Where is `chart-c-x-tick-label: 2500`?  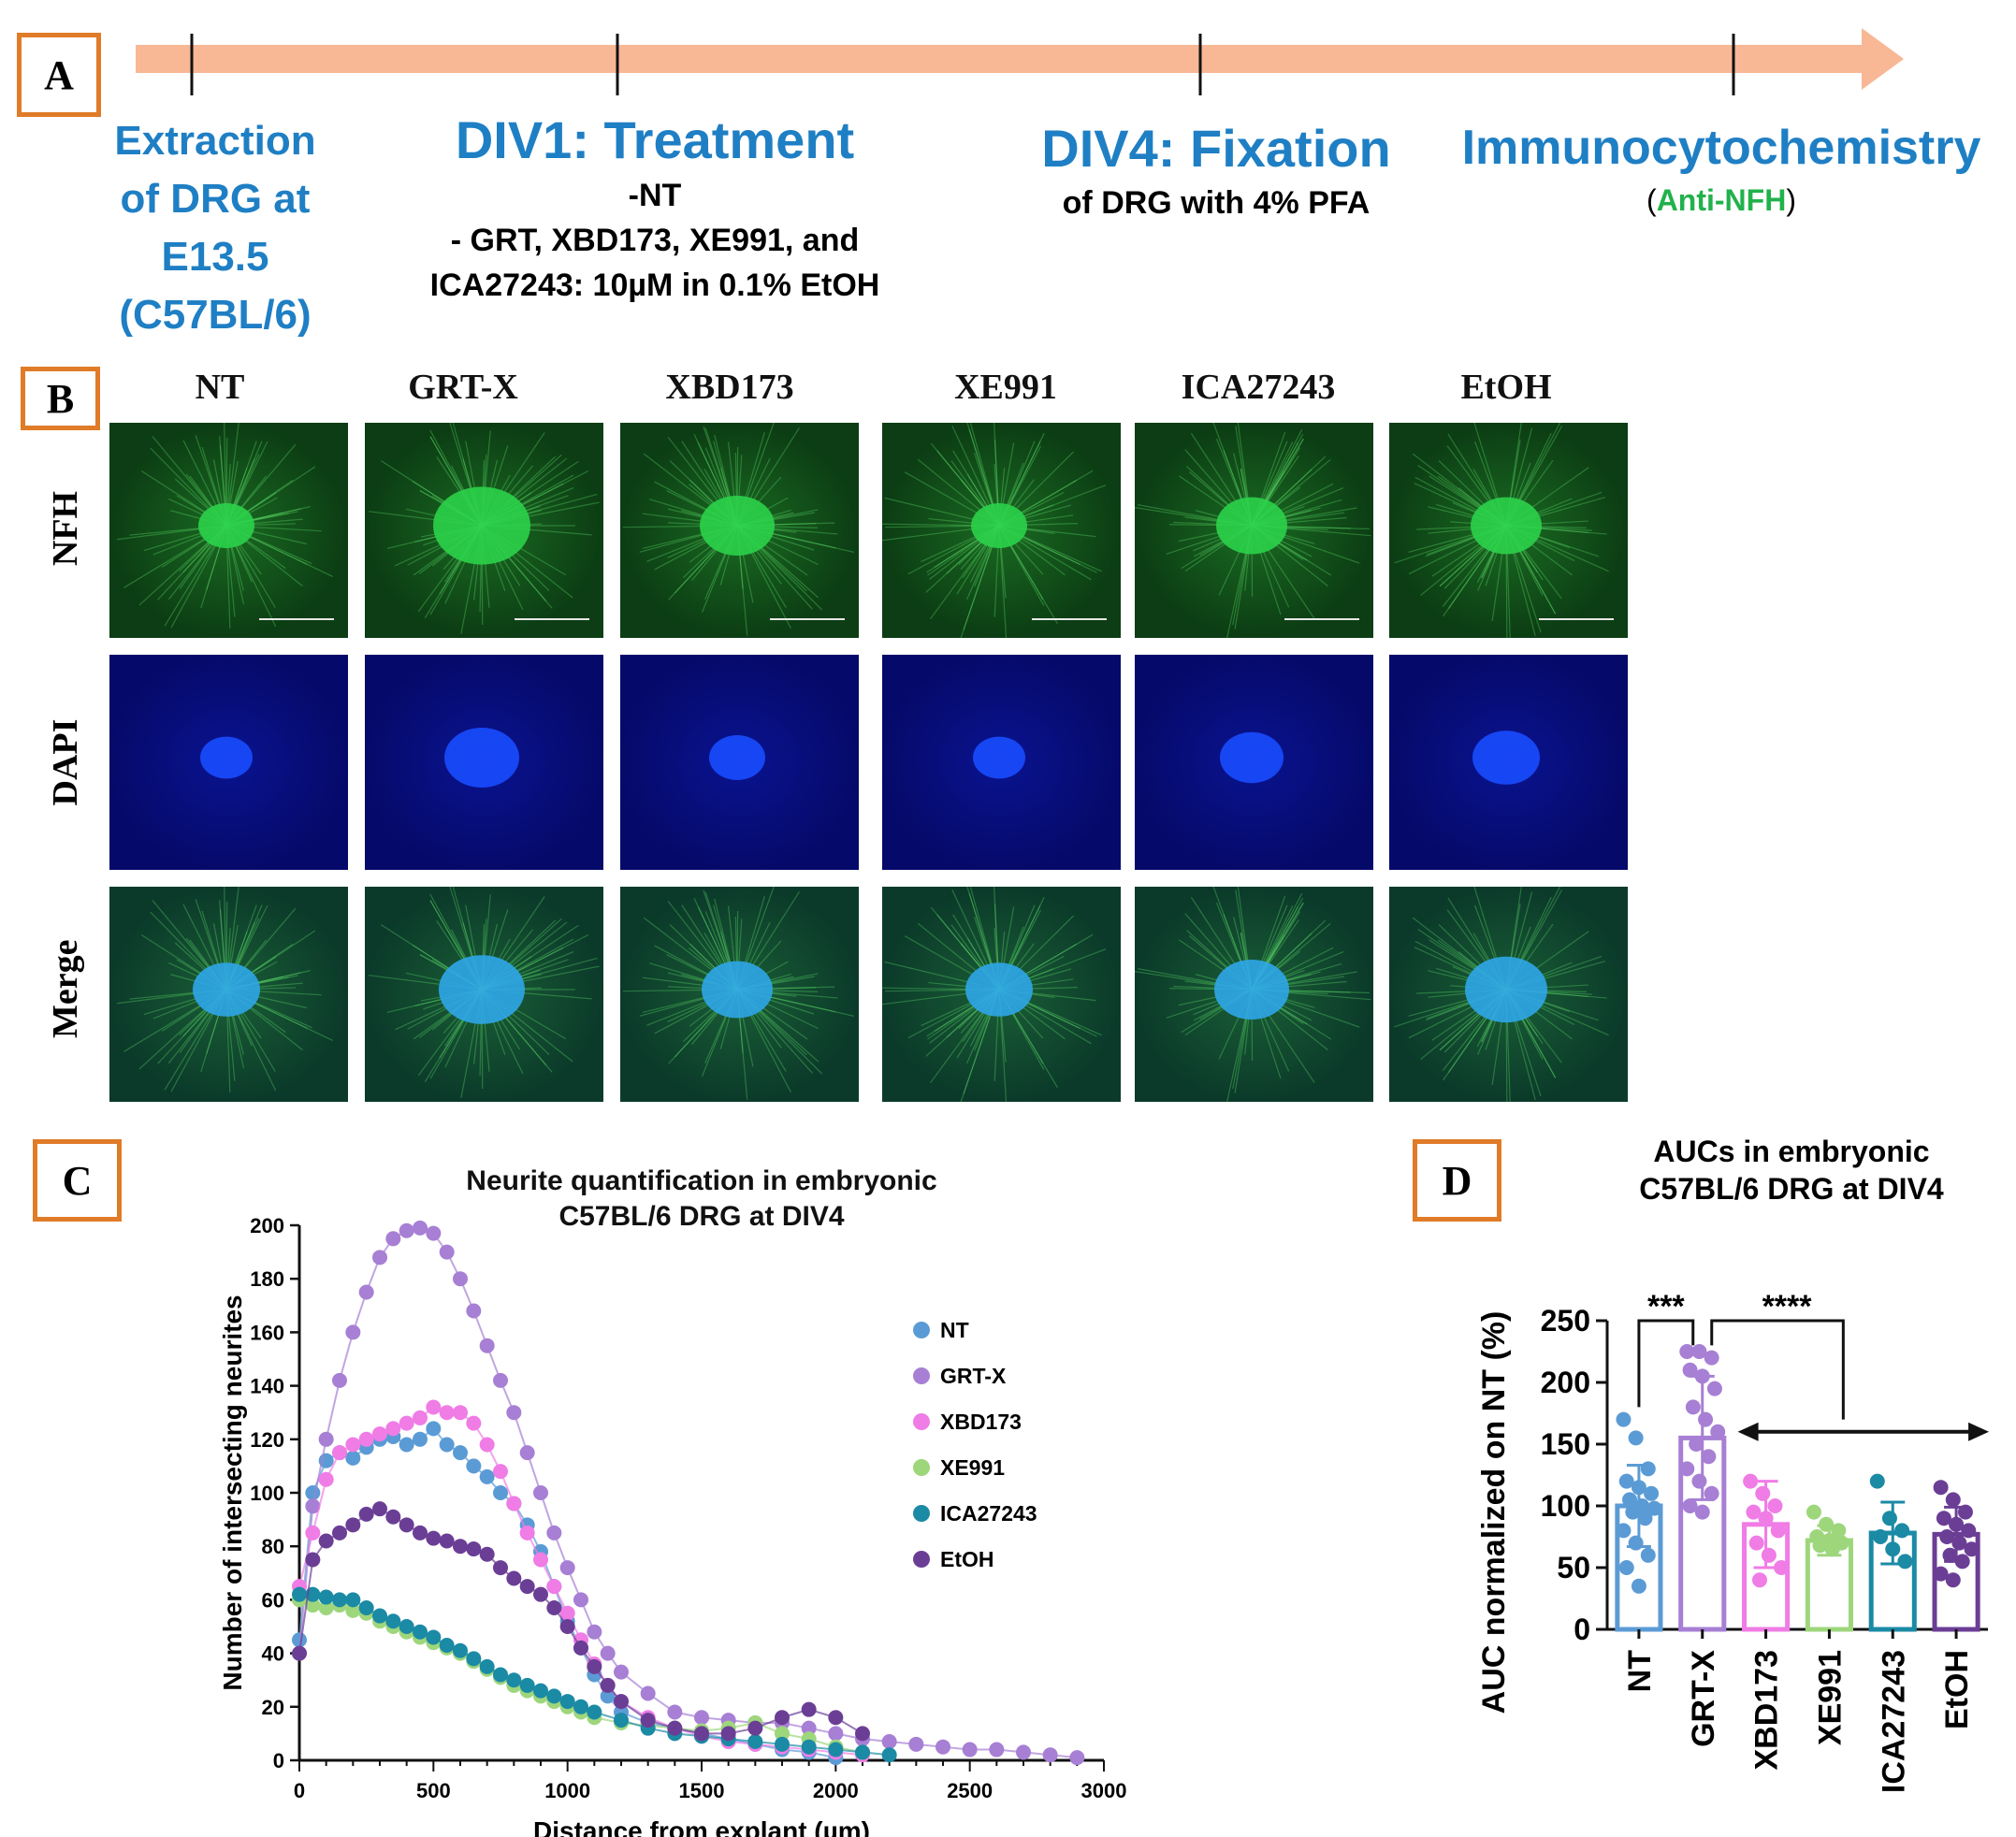
chart-c-x-tick-label: 2500 is located at coordinates (970, 1790).